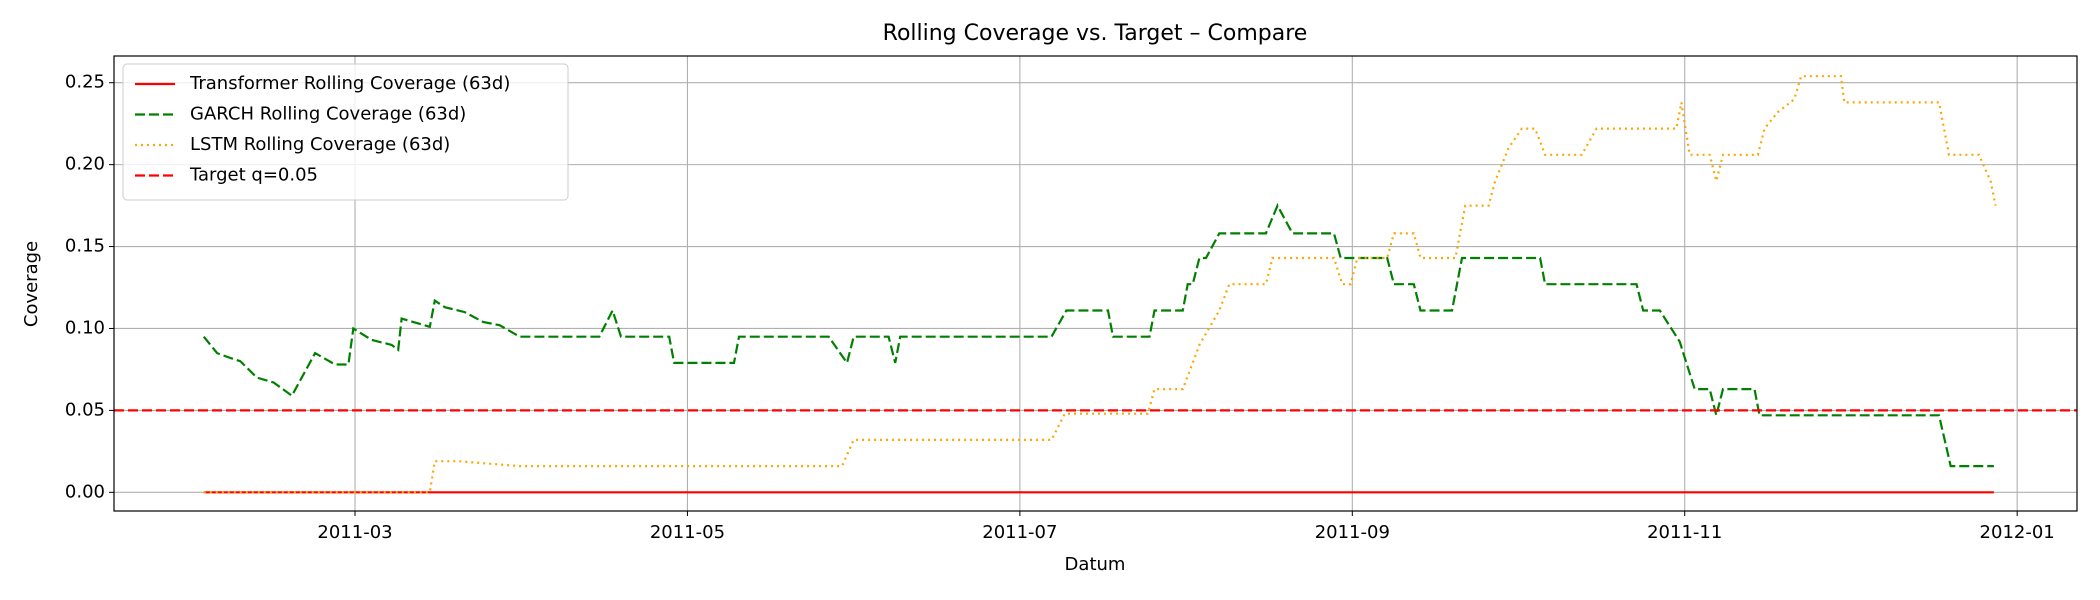  Describe the element at coordinates (1019, 532) in the screenshot. I see `x-tick-label: 2011-07` at that location.